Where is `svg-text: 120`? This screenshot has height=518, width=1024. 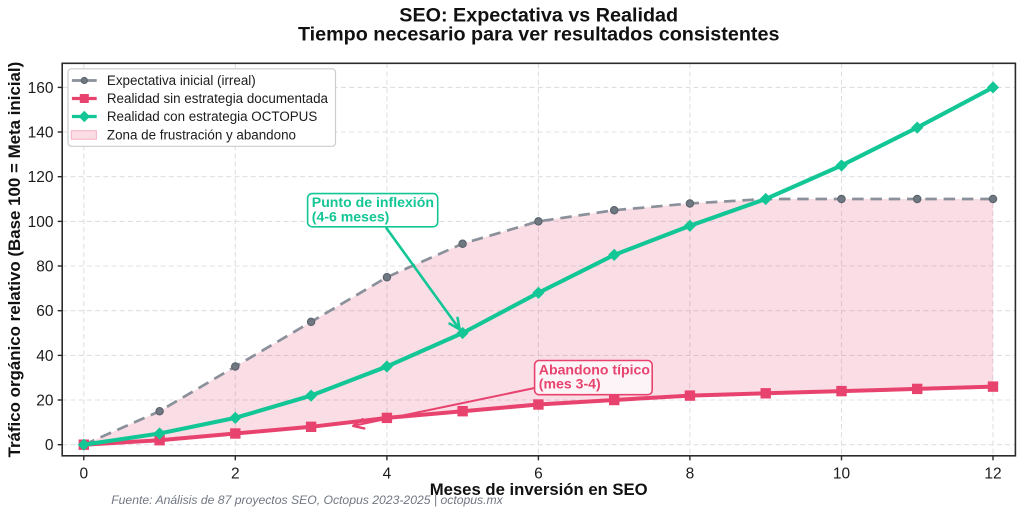
svg-text: 120 is located at coordinates (41, 177).